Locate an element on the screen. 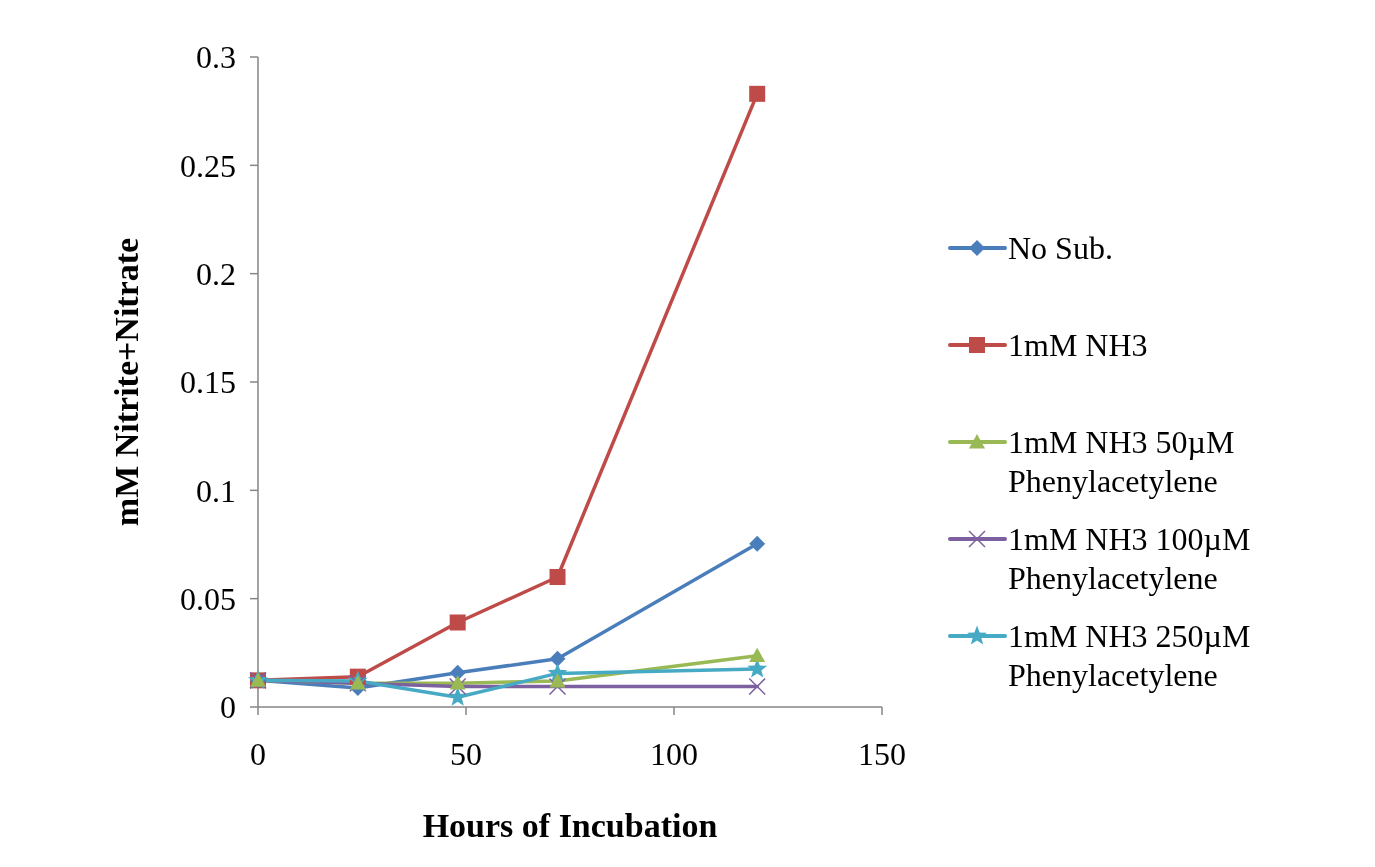 This screenshot has height=867, width=1375. x-tick-label: 100 is located at coordinates (674, 754).